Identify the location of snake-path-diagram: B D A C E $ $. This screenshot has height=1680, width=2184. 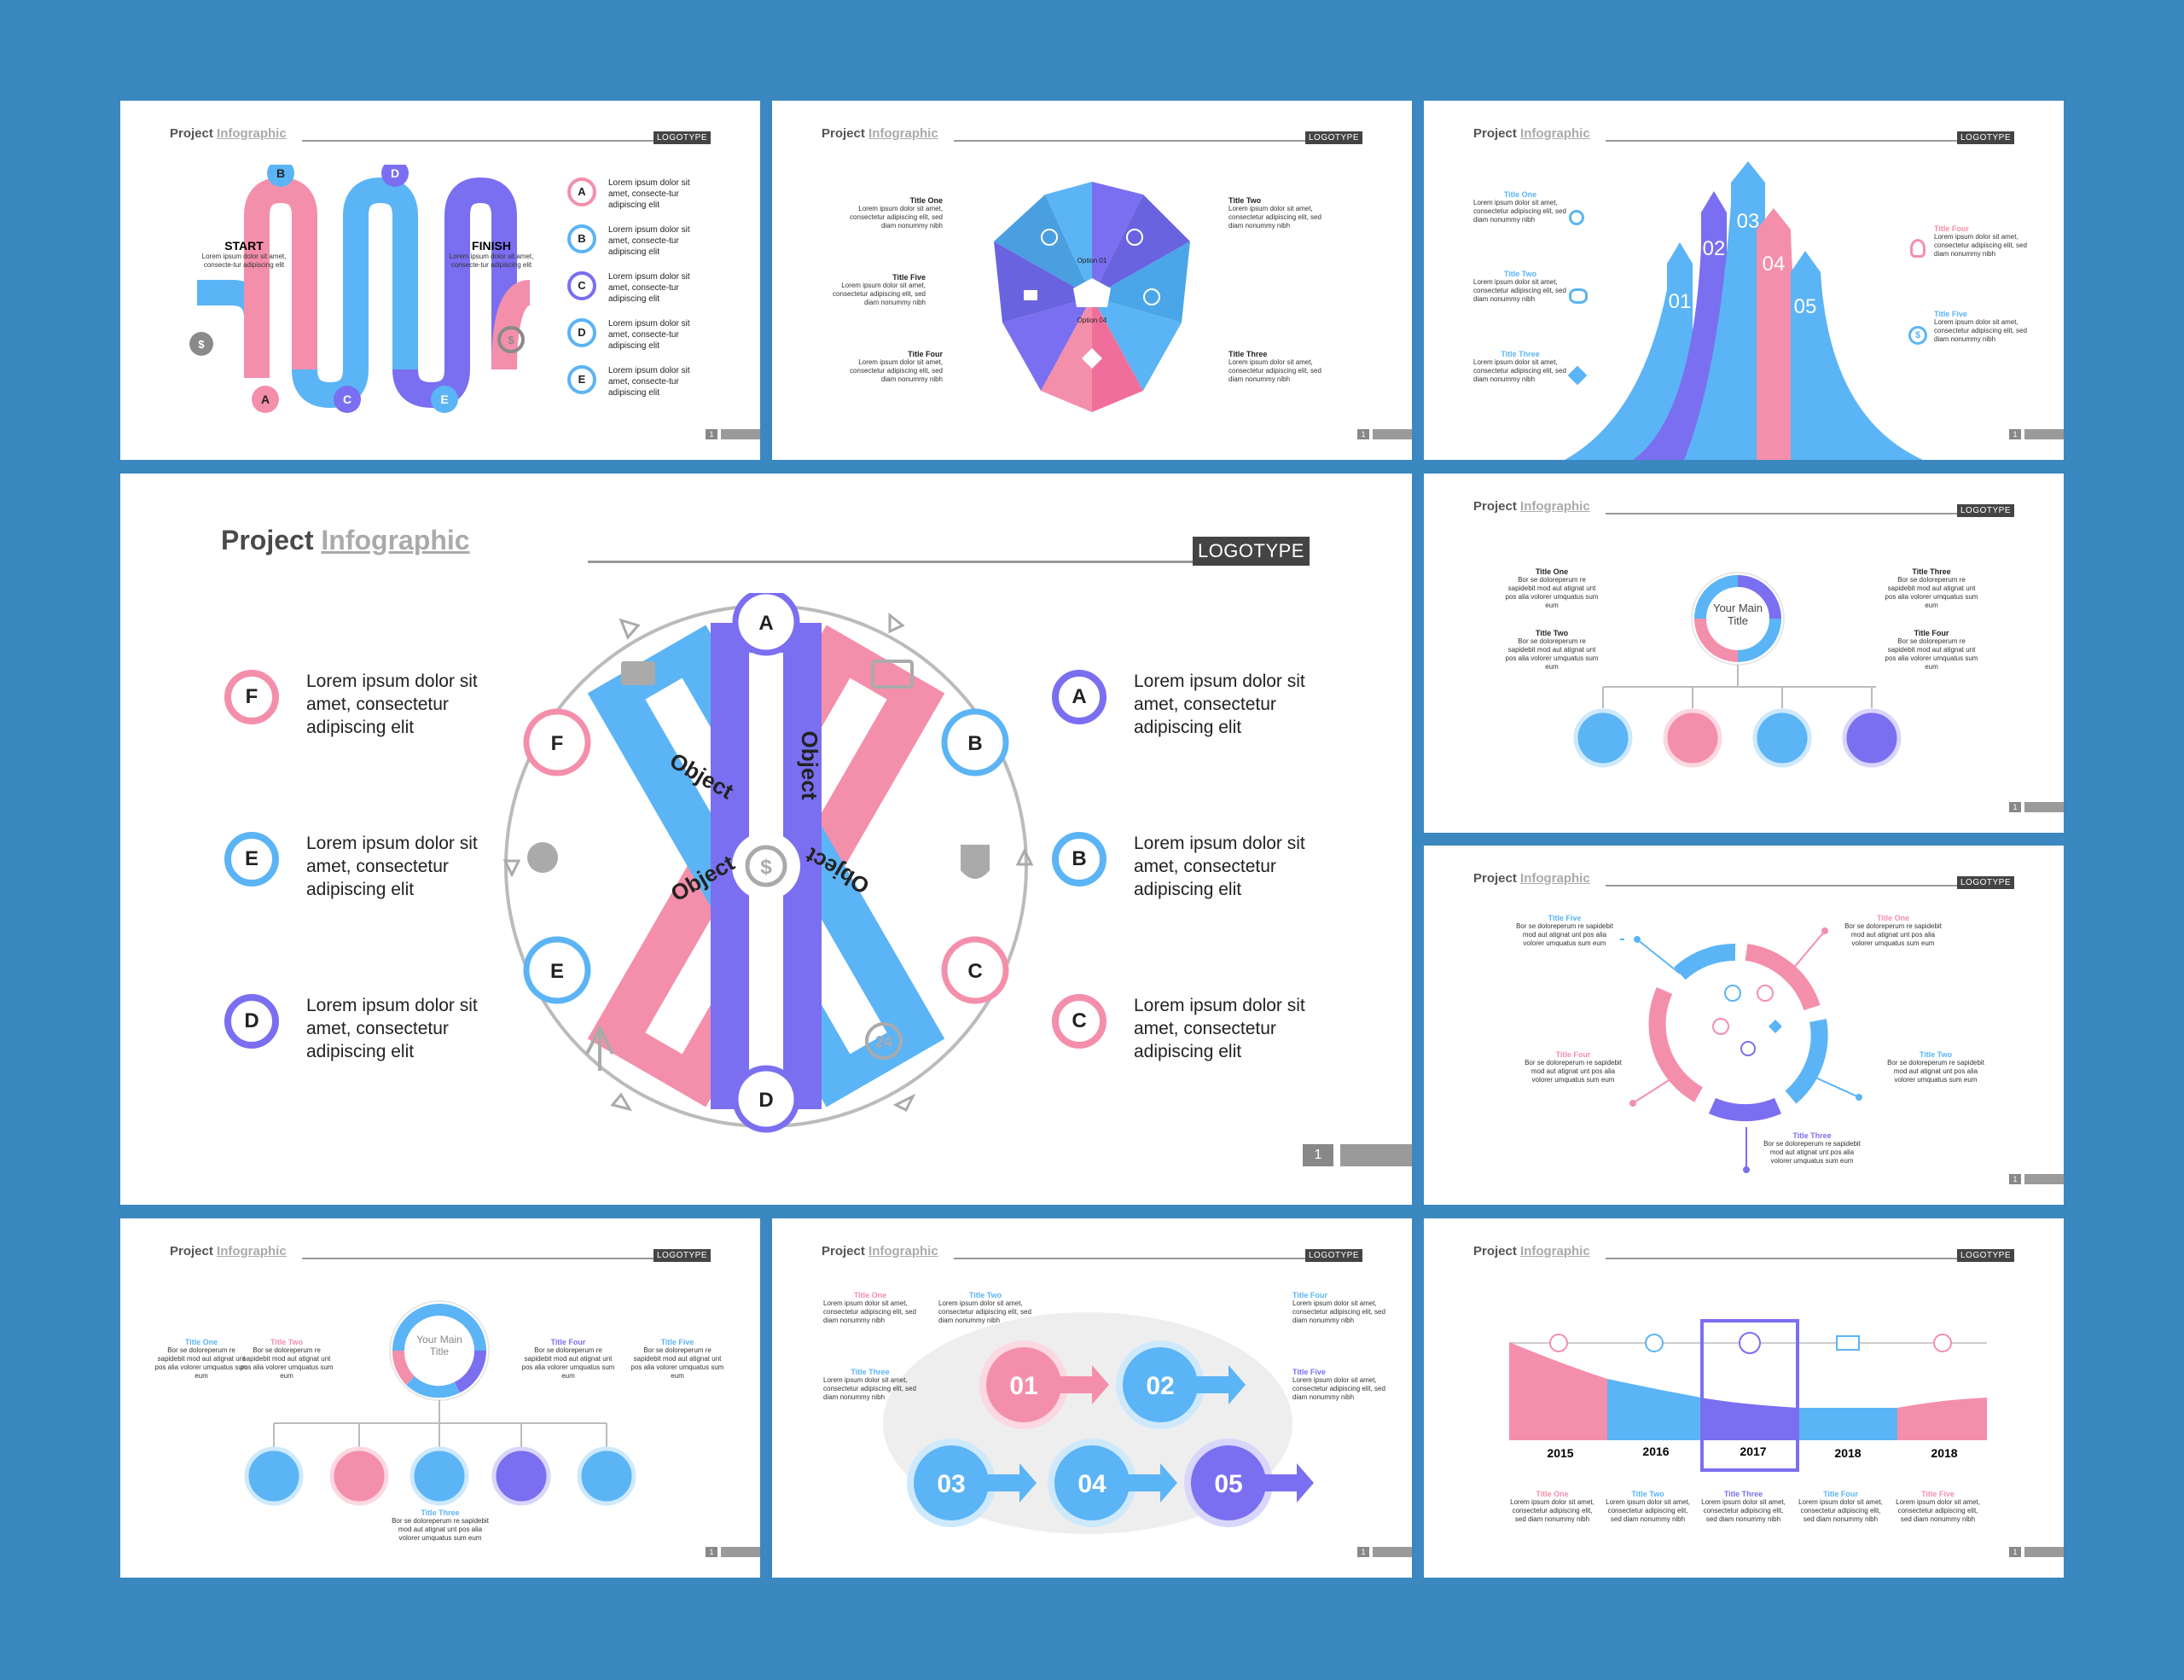
(361, 289).